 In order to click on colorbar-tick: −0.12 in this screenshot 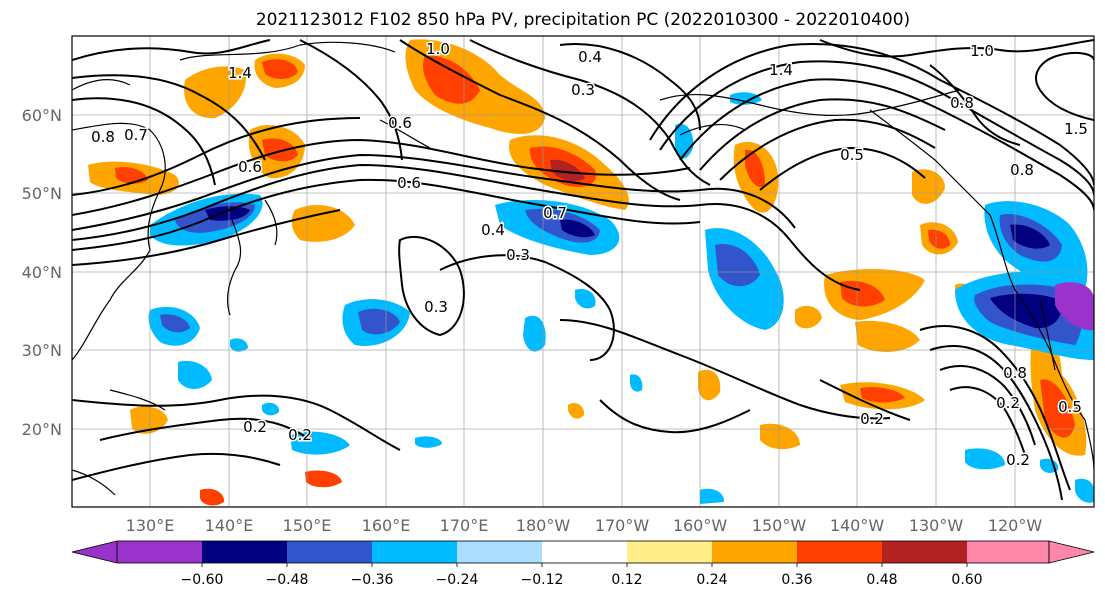, I will do `click(542, 580)`.